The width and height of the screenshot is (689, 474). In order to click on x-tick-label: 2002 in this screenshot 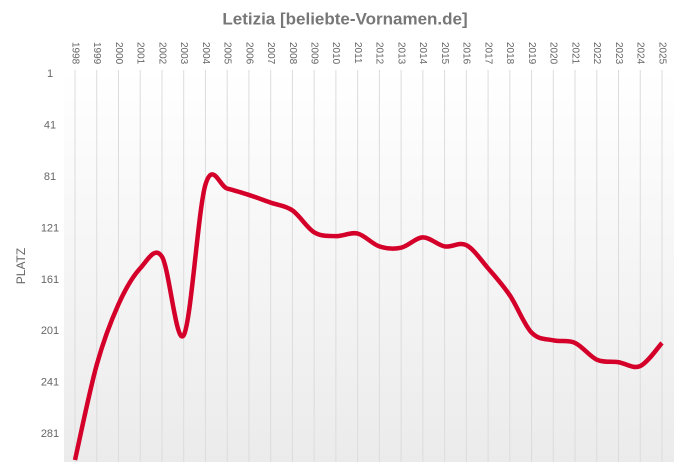, I will do `click(161, 53)`.